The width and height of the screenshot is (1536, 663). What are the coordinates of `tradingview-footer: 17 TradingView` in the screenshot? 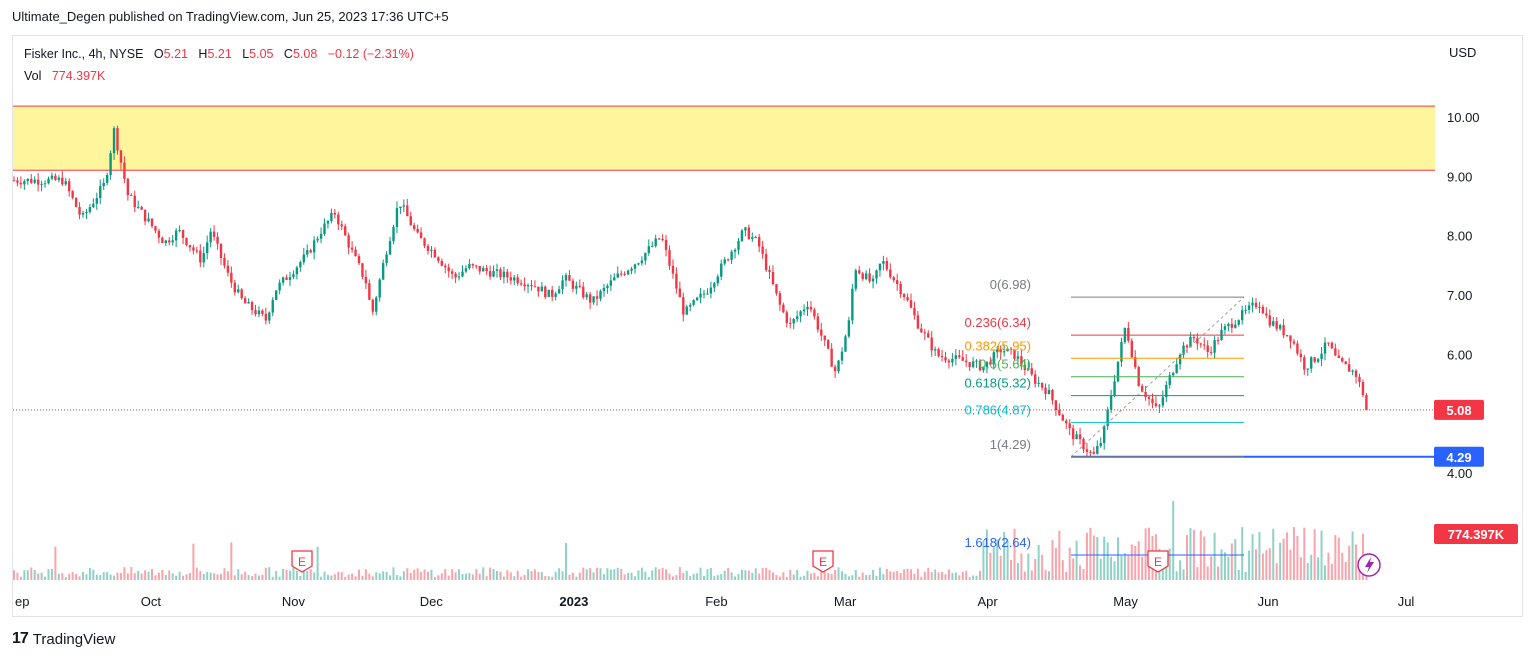 It's located at (63, 639).